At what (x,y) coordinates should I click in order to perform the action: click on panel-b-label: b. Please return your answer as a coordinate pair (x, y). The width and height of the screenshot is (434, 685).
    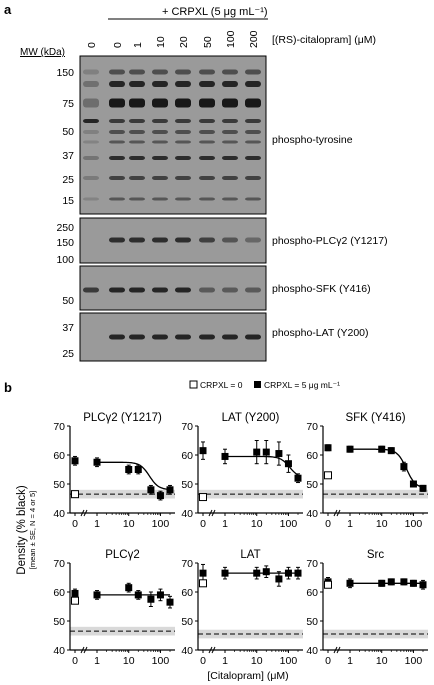
    Looking at the image, I should click on (8, 387).